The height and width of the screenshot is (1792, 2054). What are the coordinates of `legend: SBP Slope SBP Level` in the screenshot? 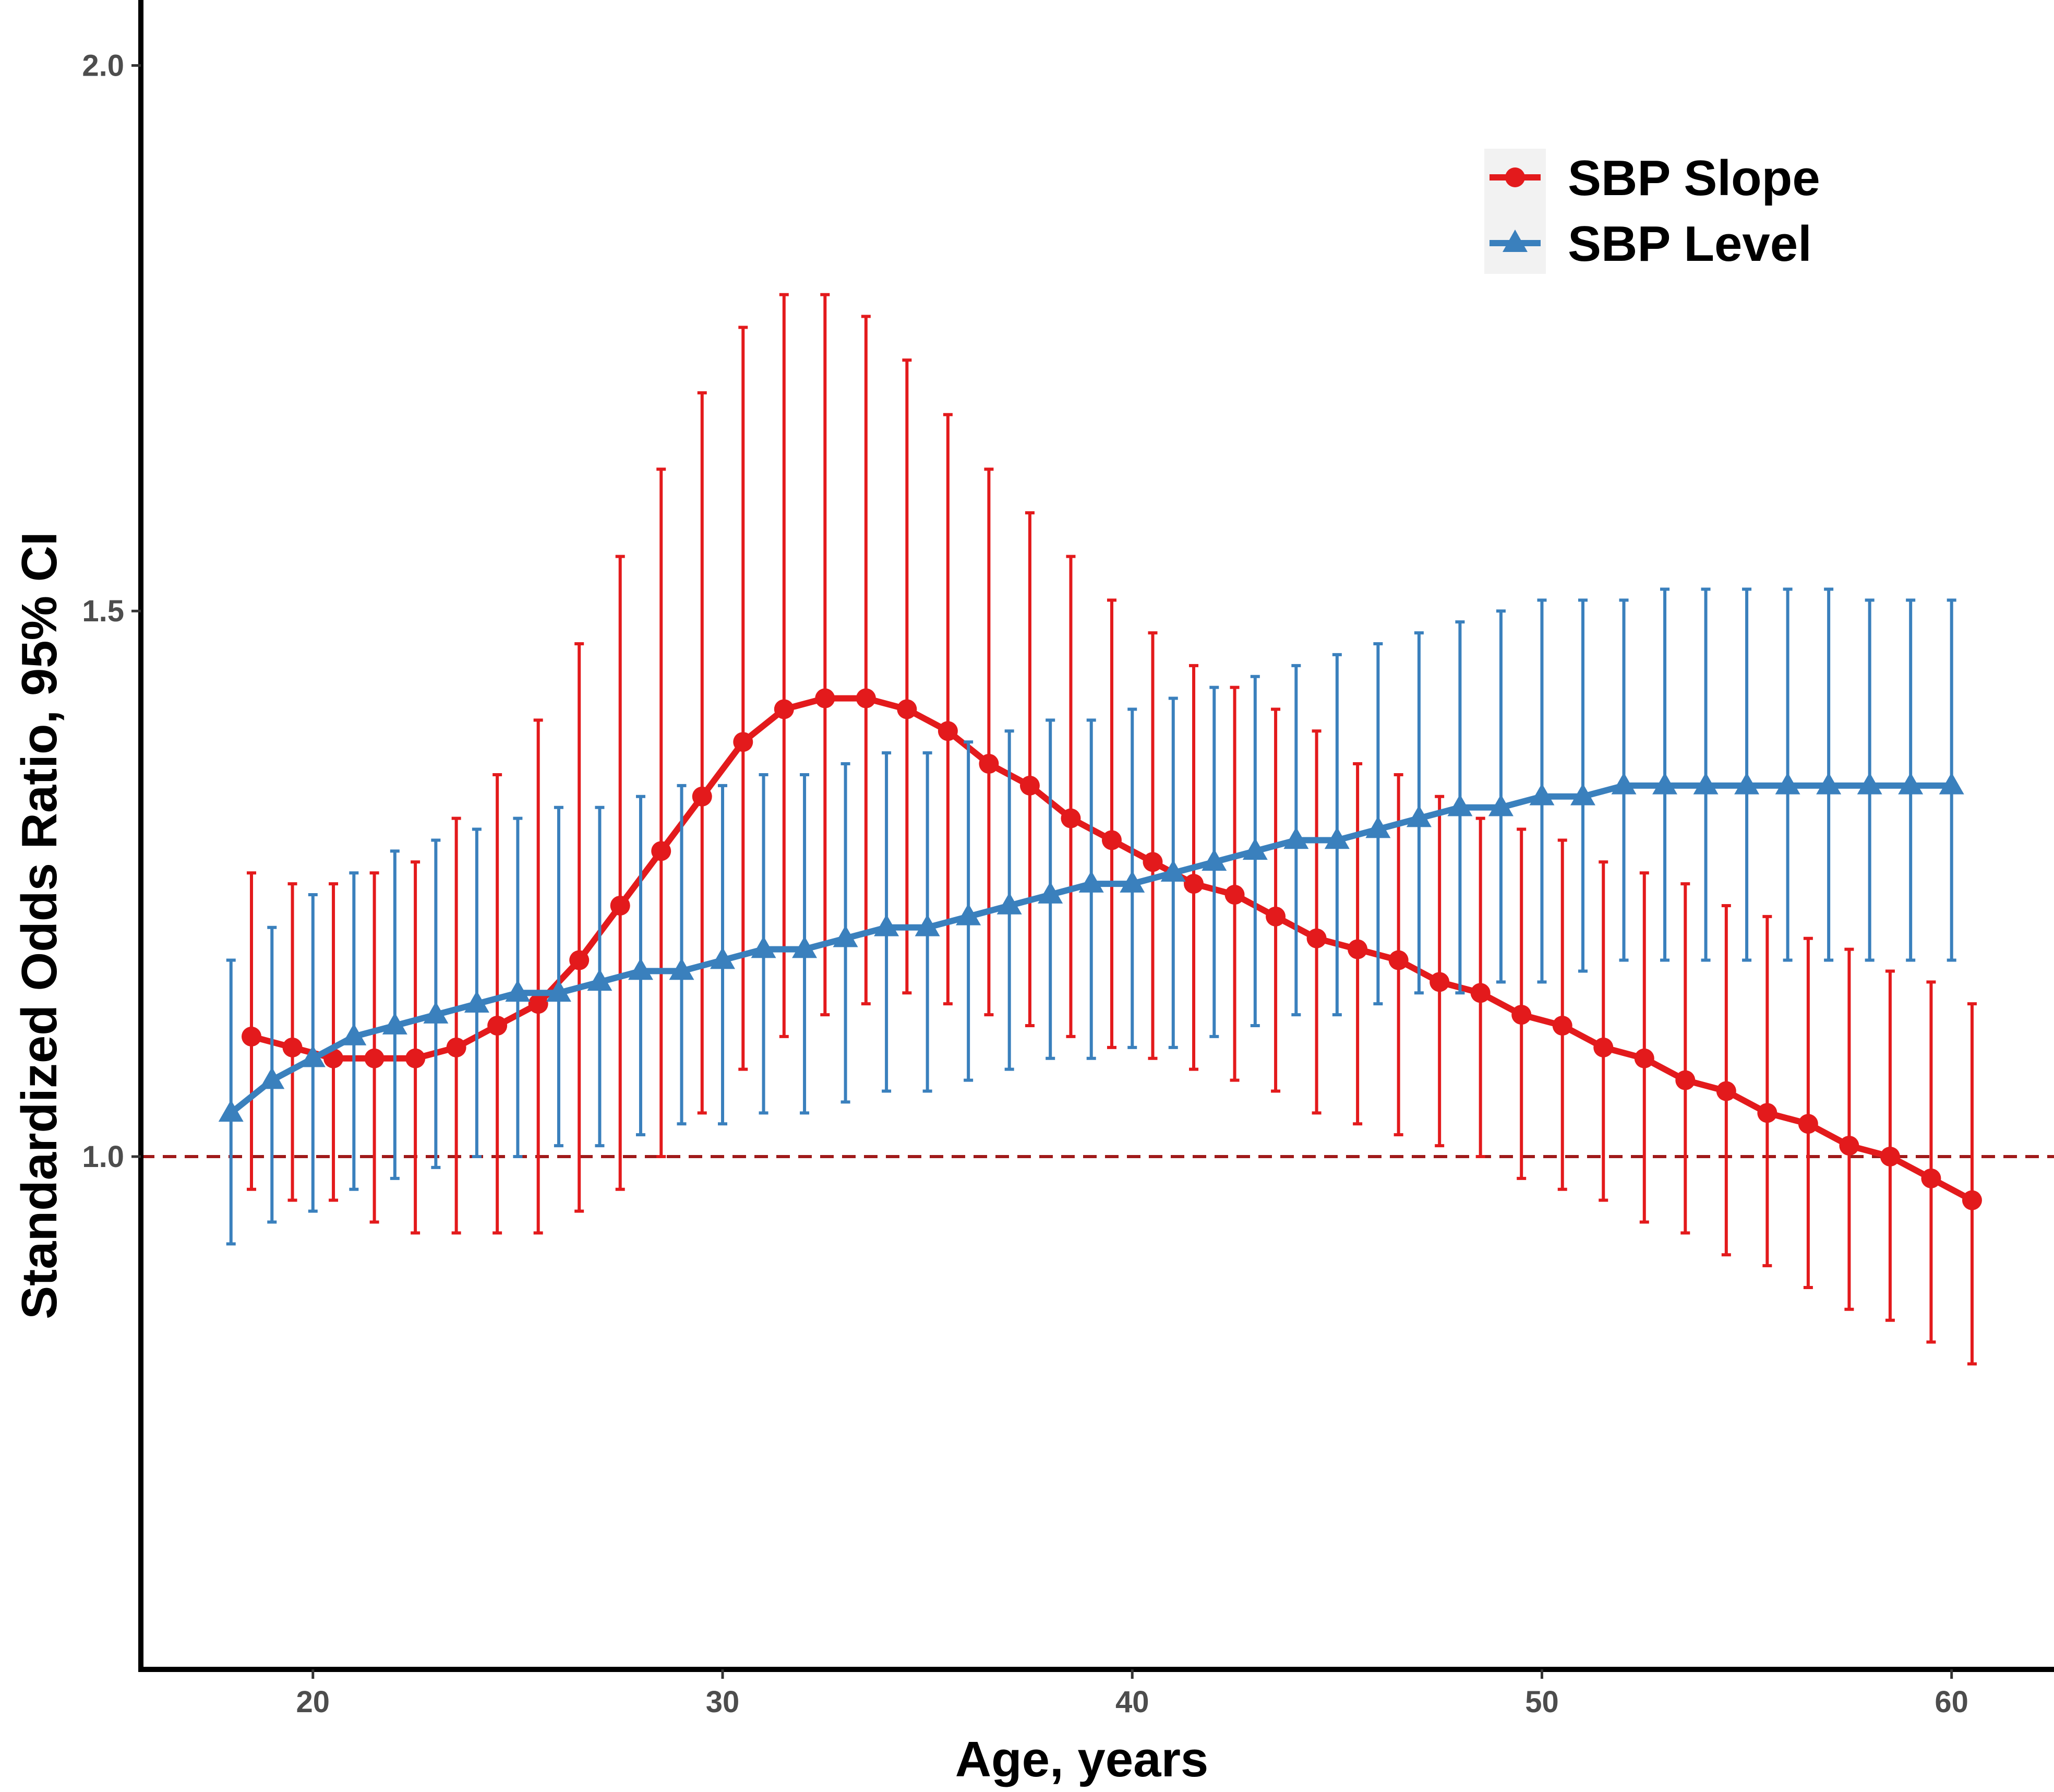 It's located at (1652, 211).